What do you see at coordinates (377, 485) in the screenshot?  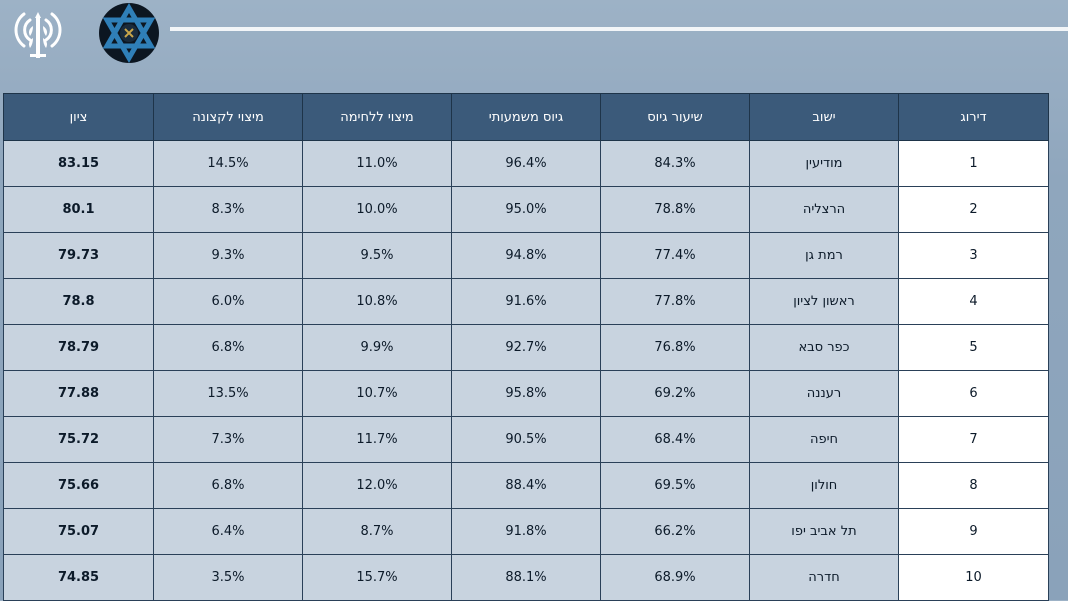 I see `combat-utilization-cell: 12.0%` at bounding box center [377, 485].